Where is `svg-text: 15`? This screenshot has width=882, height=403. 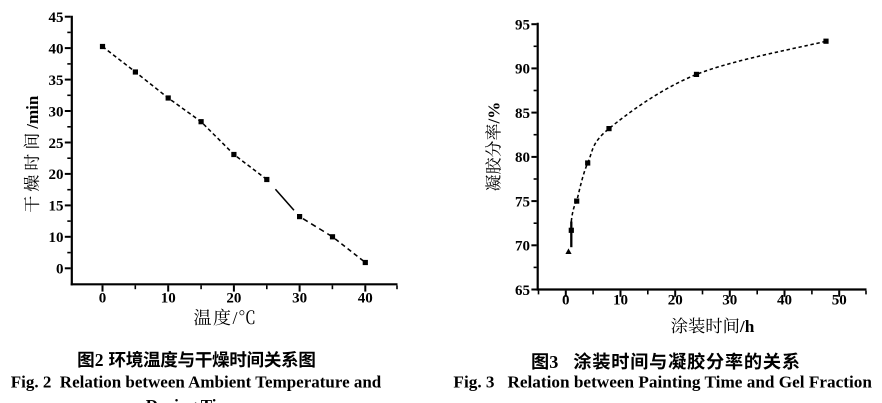
svg-text: 15 is located at coordinates (56, 207).